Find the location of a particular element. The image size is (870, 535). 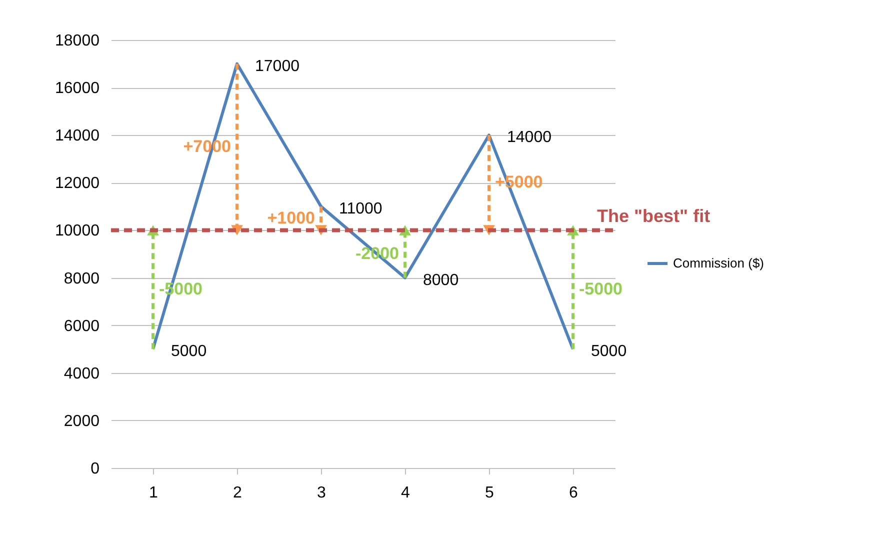

data-label: 11000 is located at coordinates (360, 209).